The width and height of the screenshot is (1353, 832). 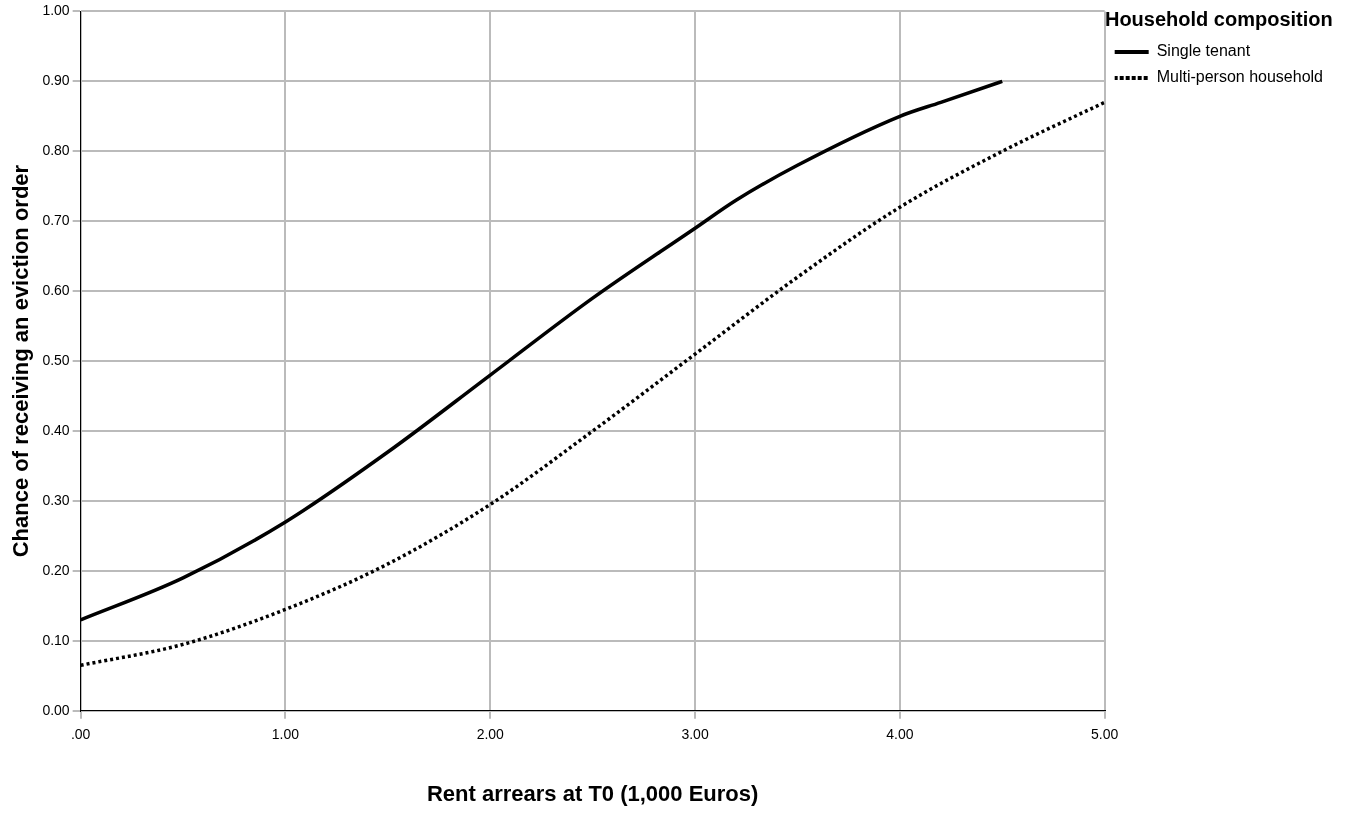 What do you see at coordinates (21, 361) in the screenshot?
I see `y-axis-title: Chance of receiving an eviction order` at bounding box center [21, 361].